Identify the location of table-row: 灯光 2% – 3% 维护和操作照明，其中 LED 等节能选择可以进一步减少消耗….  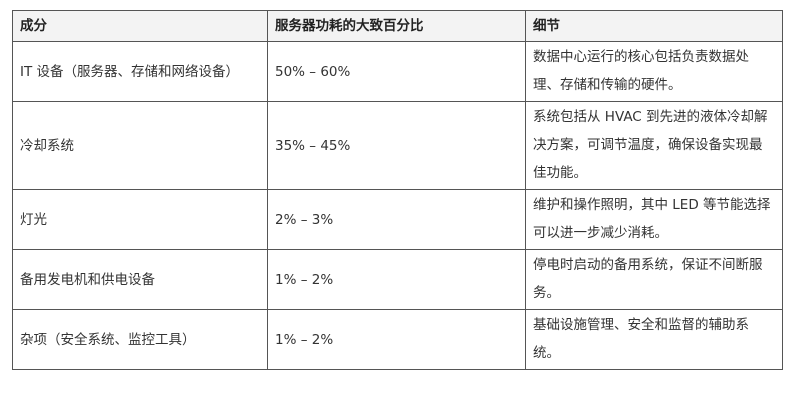
(397, 219).